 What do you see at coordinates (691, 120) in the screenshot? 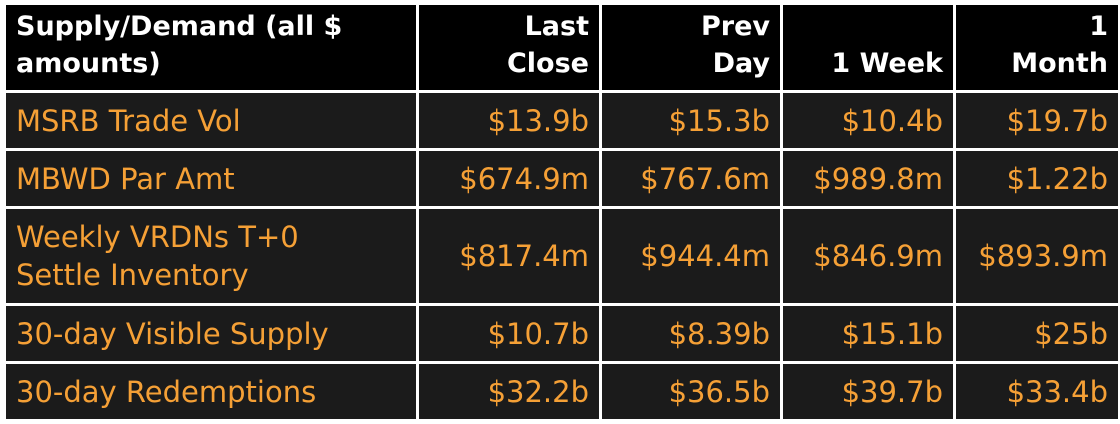
I see `value-cell: $15.3b` at bounding box center [691, 120].